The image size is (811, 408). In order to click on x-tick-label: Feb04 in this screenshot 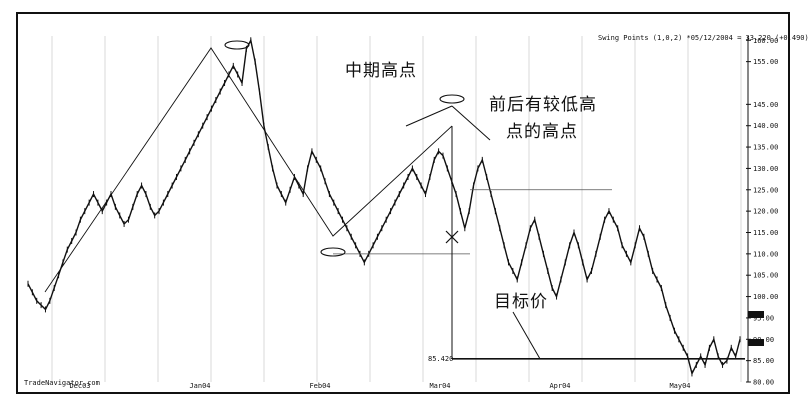, I will do `click(319, 386)`.